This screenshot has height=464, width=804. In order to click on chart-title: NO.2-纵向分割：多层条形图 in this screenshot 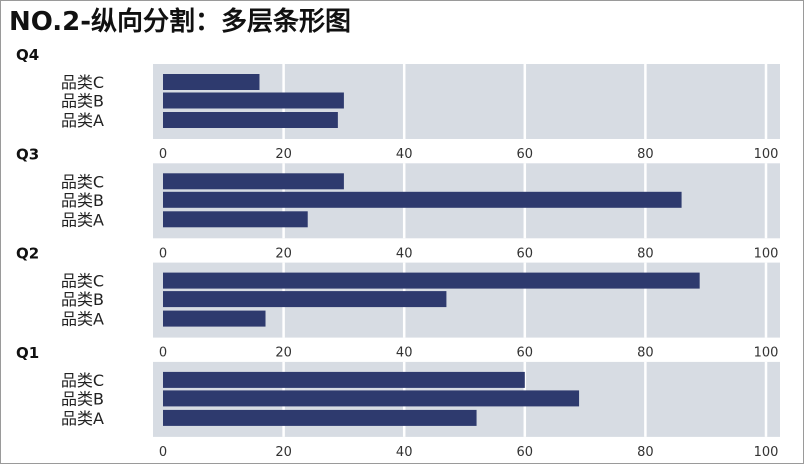, I will do `click(180, 22)`.